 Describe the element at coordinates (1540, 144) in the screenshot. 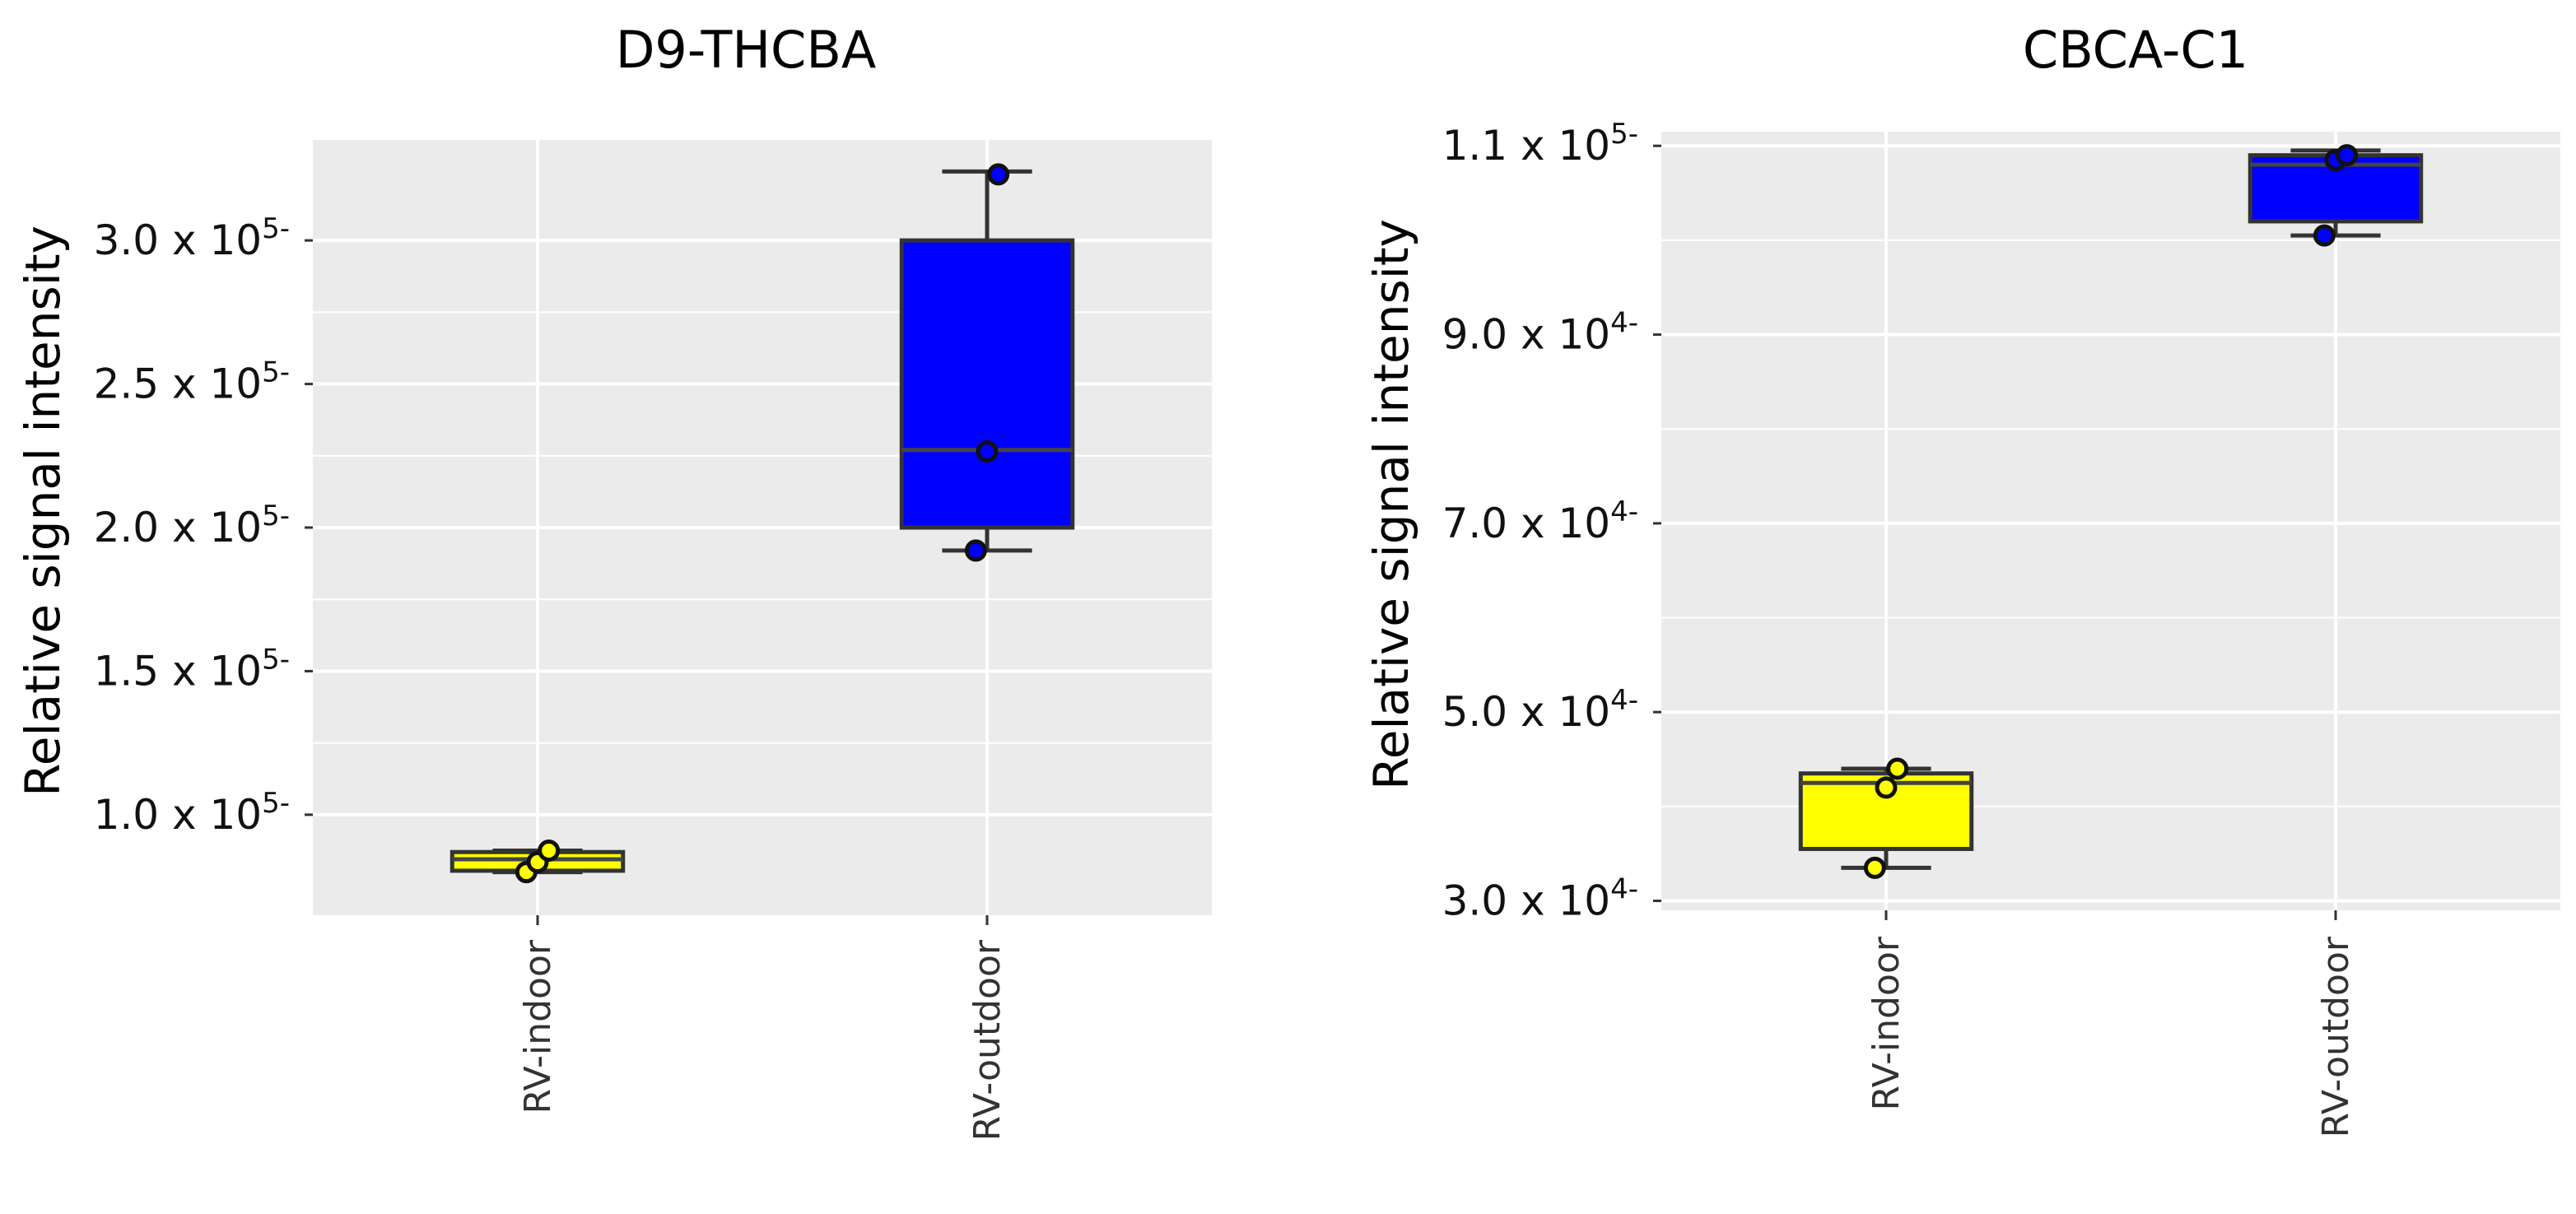

I see `y-tick-label: 1.1 x 105-` at that location.